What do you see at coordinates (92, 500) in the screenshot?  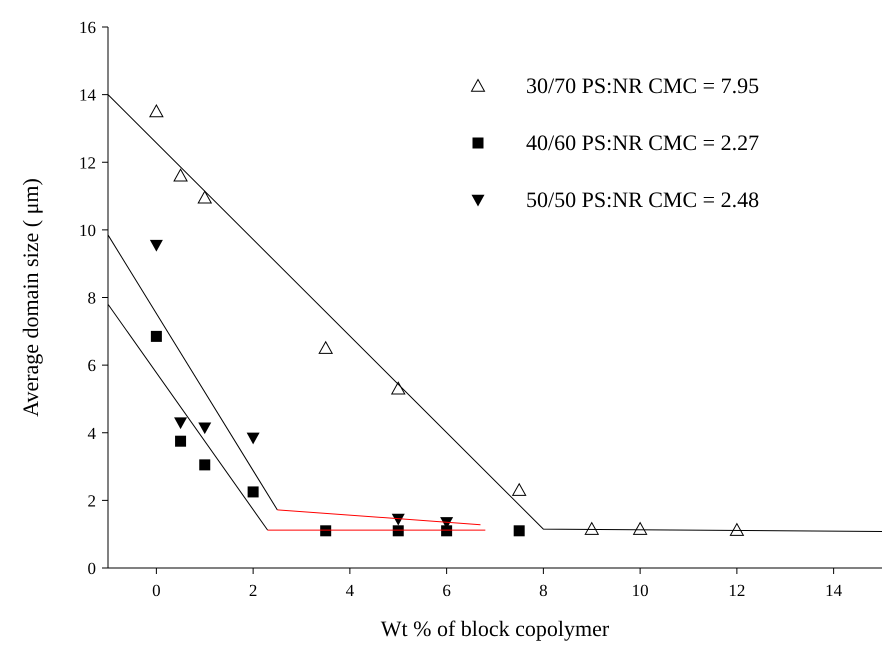 I see `y-tick-label: 2` at bounding box center [92, 500].